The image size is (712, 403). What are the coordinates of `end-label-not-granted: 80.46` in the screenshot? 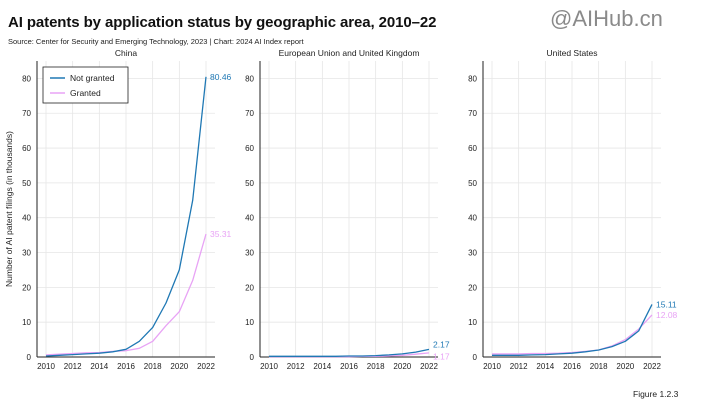 It's located at (221, 77).